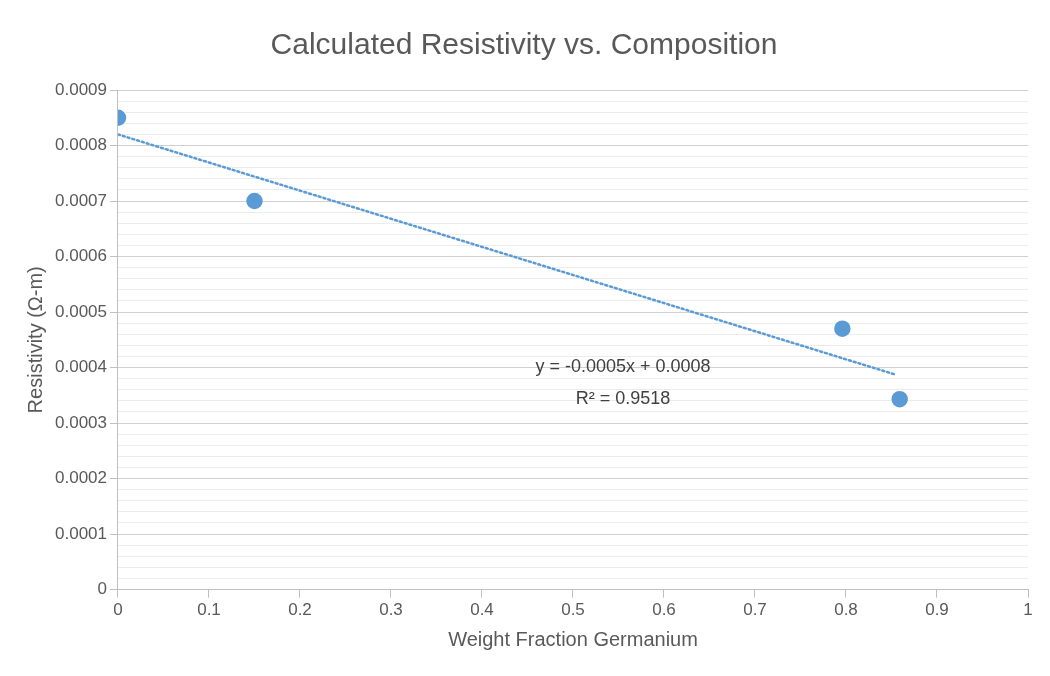 The height and width of the screenshot is (676, 1050). What do you see at coordinates (81, 422) in the screenshot?
I see `y-tick-label: 0.0003` at bounding box center [81, 422].